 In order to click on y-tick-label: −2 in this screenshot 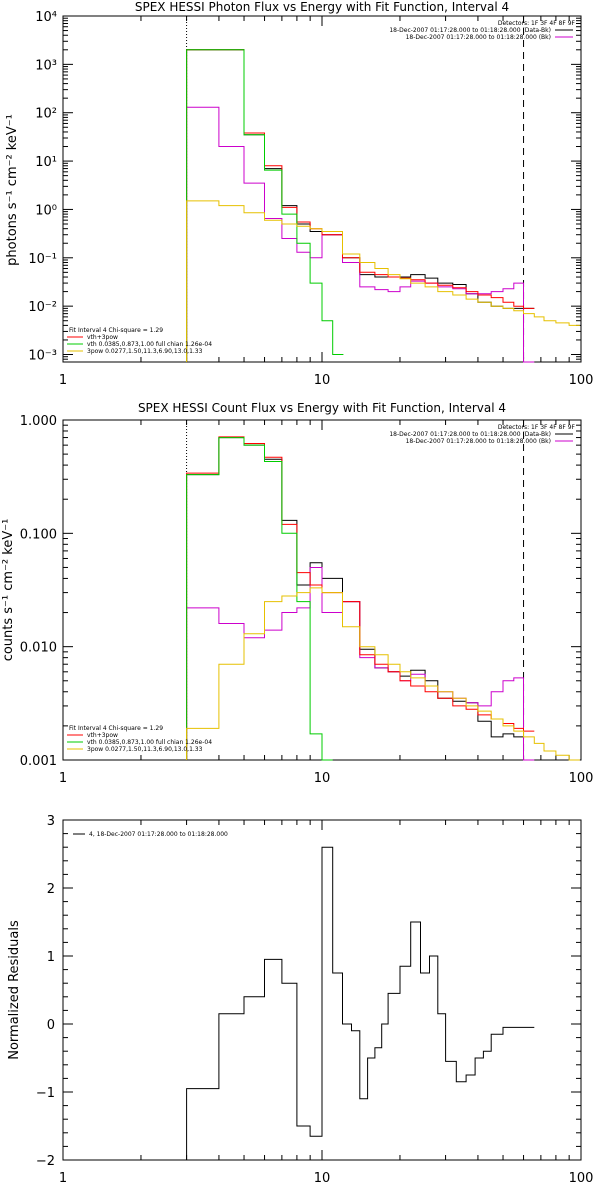, I will do `click(45, 1161)`.